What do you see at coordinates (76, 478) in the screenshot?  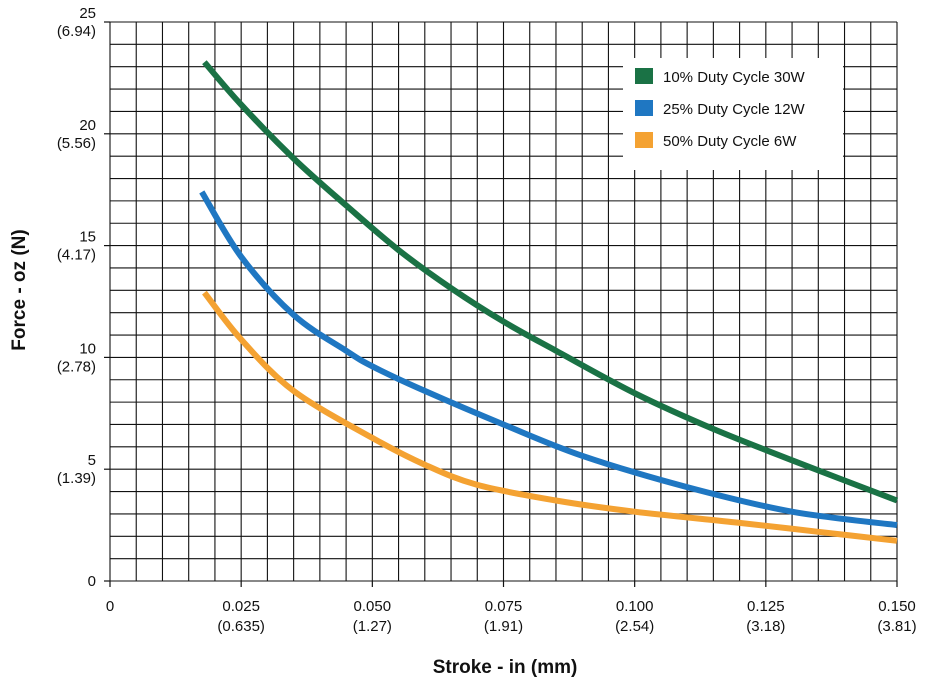 I see `y-tick-sublabel: (1.39)` at bounding box center [76, 478].